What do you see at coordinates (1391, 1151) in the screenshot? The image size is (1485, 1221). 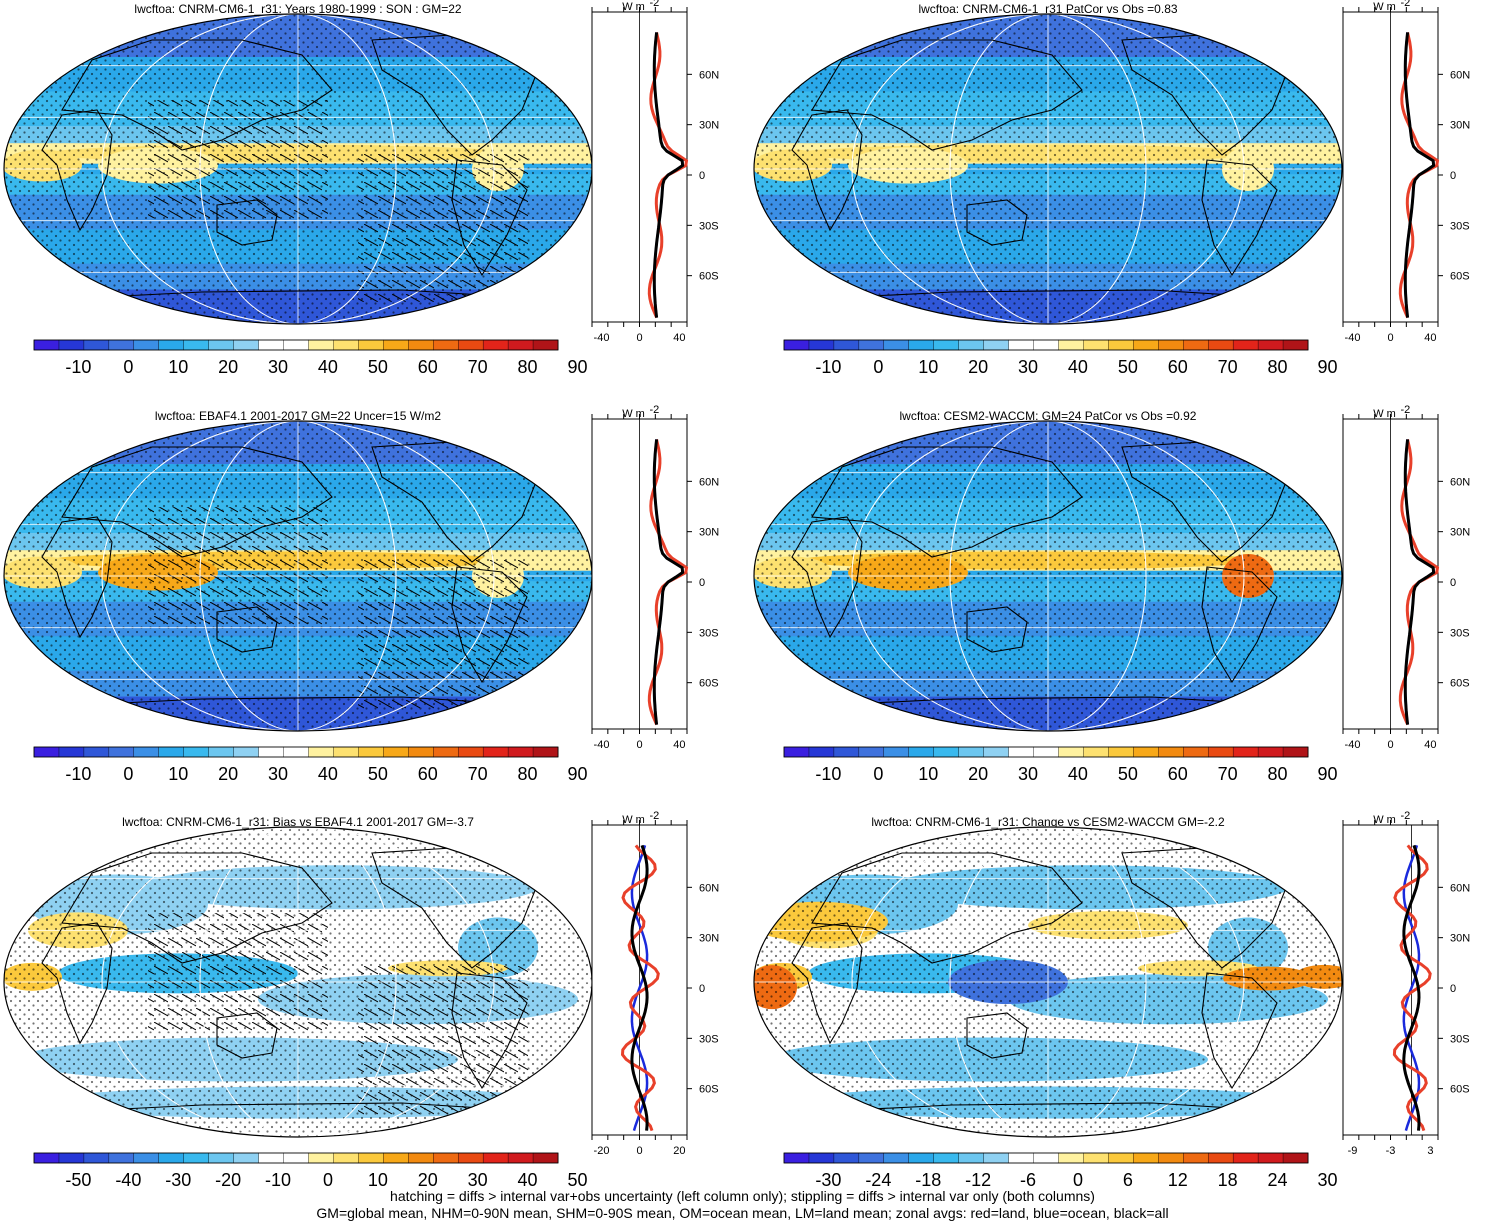 I see `zonal-x-tick-label: -3` at bounding box center [1391, 1151].